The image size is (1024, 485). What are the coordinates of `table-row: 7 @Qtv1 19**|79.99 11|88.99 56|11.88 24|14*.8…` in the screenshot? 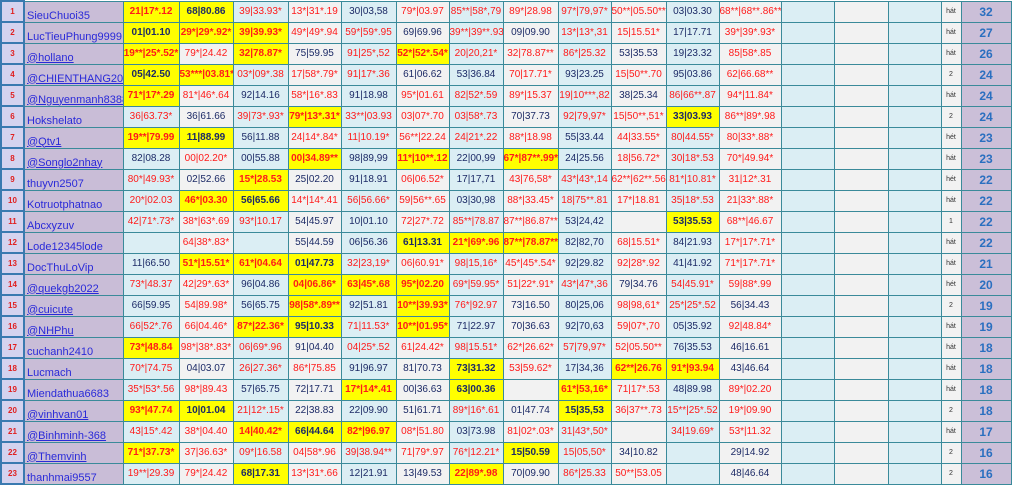 It's located at (506, 137).